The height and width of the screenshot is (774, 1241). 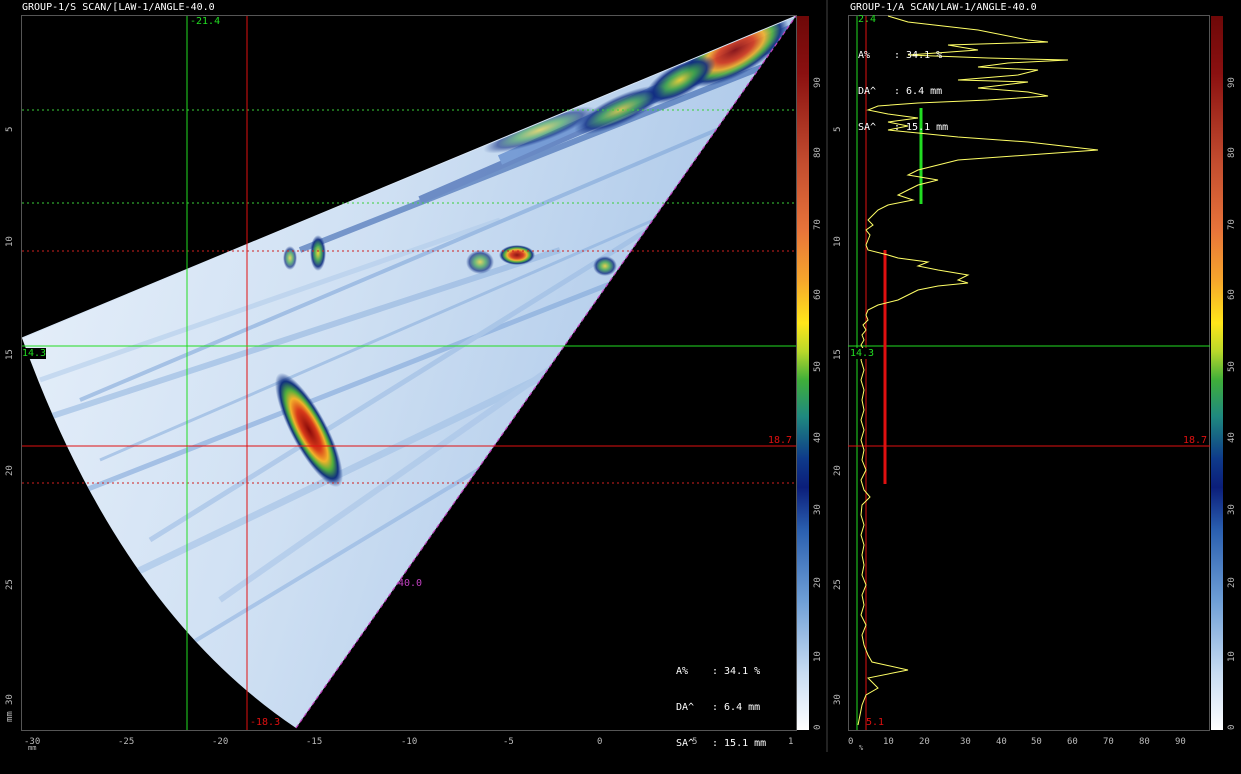 I want to click on ascan-title: GROUP-1/A SCAN/LAW-1/ANGLE-40.0, so click(x=943, y=7).